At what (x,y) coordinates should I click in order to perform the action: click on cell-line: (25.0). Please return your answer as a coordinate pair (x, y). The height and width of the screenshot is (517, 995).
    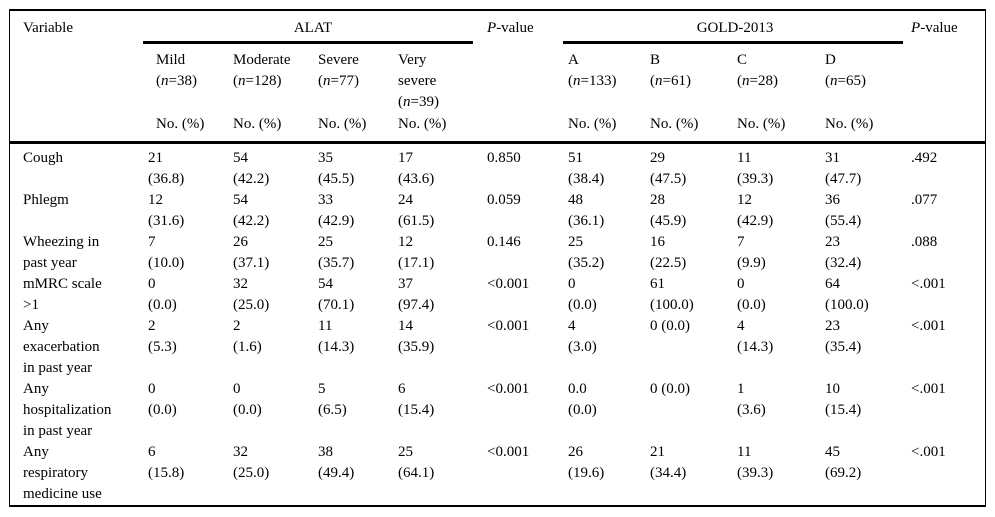
    Looking at the image, I should click on (251, 304).